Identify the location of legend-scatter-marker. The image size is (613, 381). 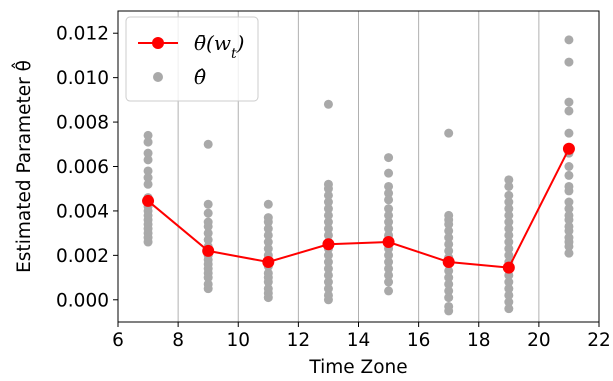
(158, 77).